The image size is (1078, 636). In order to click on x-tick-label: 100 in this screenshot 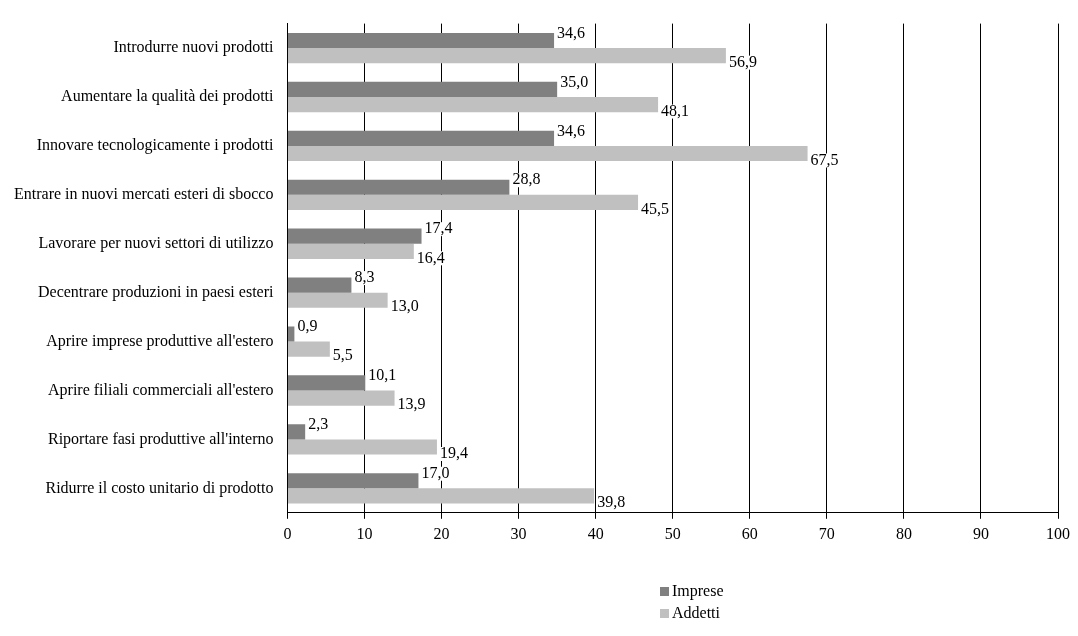, I will do `click(1058, 533)`.